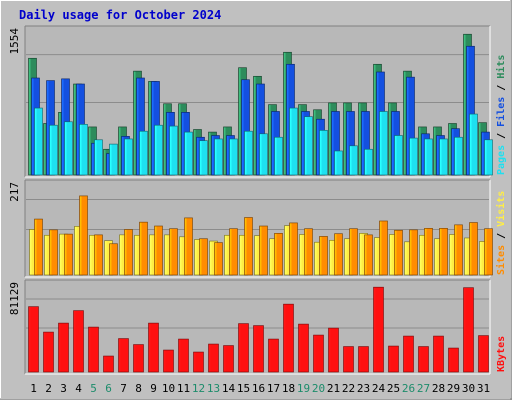 The image size is (512, 400). I want to click on x-tick-label: 13, so click(213, 388).